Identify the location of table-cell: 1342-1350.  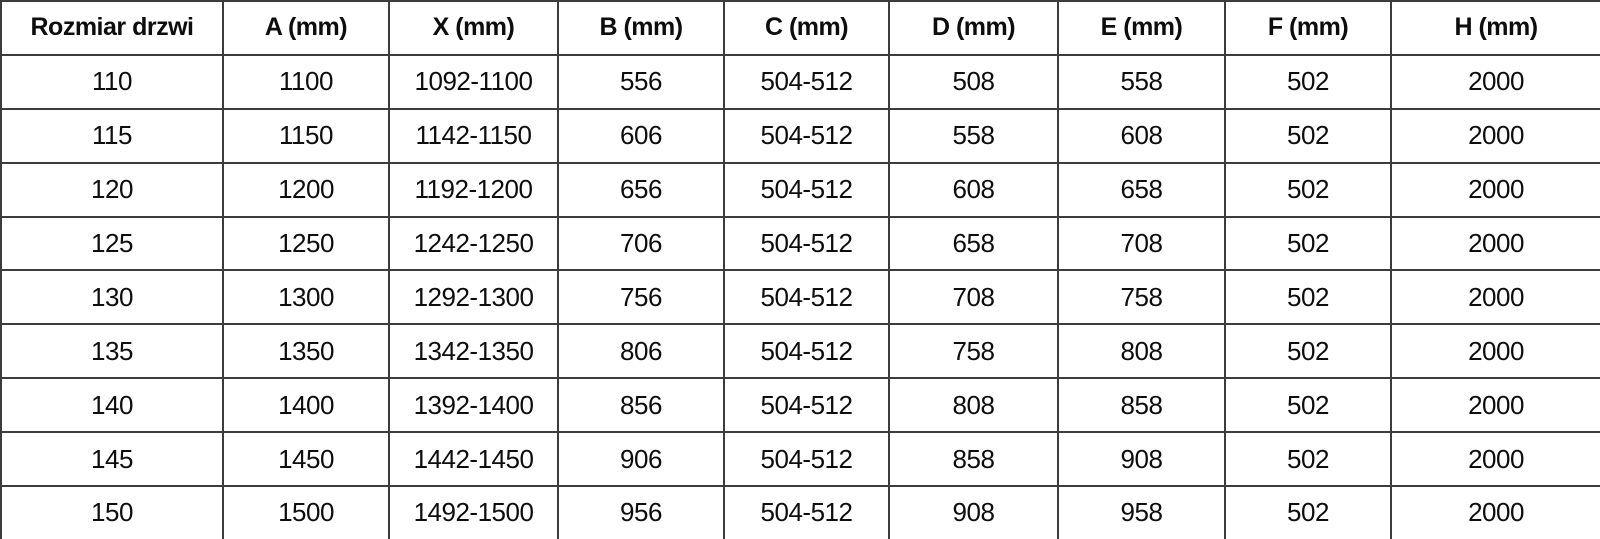
(473, 351).